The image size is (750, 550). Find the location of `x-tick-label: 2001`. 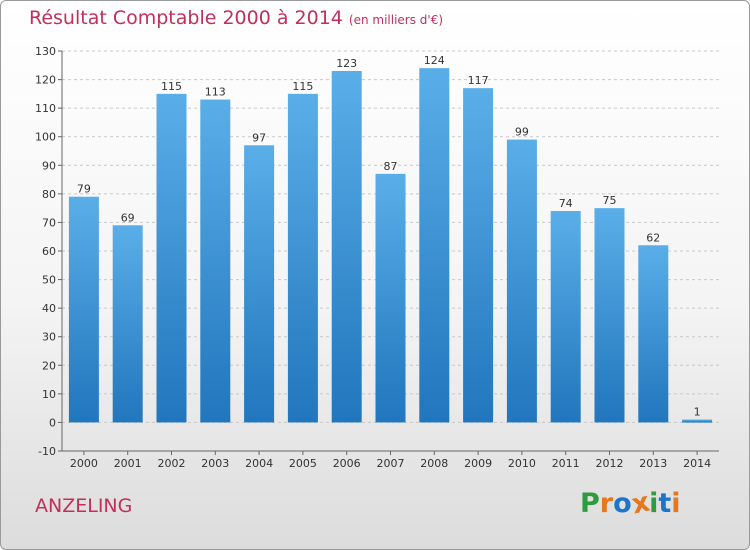

x-tick-label: 2001 is located at coordinates (128, 463).